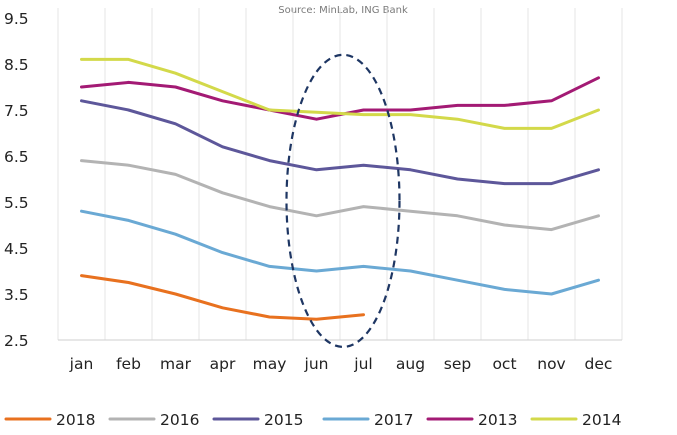  What do you see at coordinates (75, 420) in the screenshot?
I see `legend-label-2018: 2018` at bounding box center [75, 420].